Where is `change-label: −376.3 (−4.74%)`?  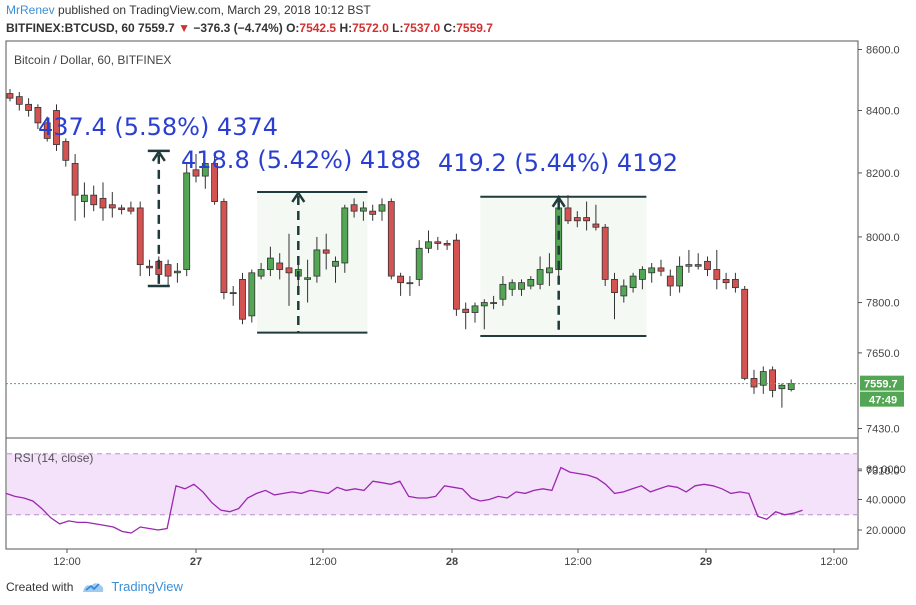
change-label: −376.3 (−4.74%) is located at coordinates (238, 28).